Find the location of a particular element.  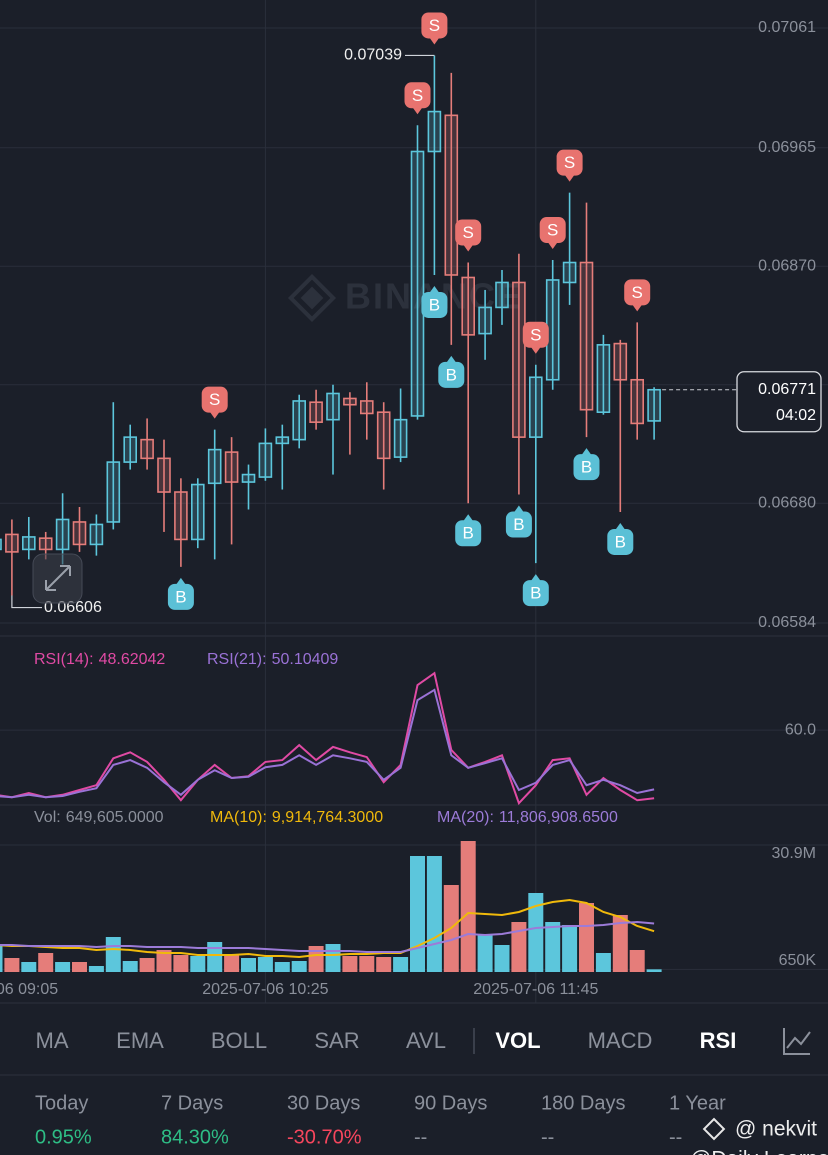

legend-value: 9,914,764.3000 is located at coordinates (327, 817).